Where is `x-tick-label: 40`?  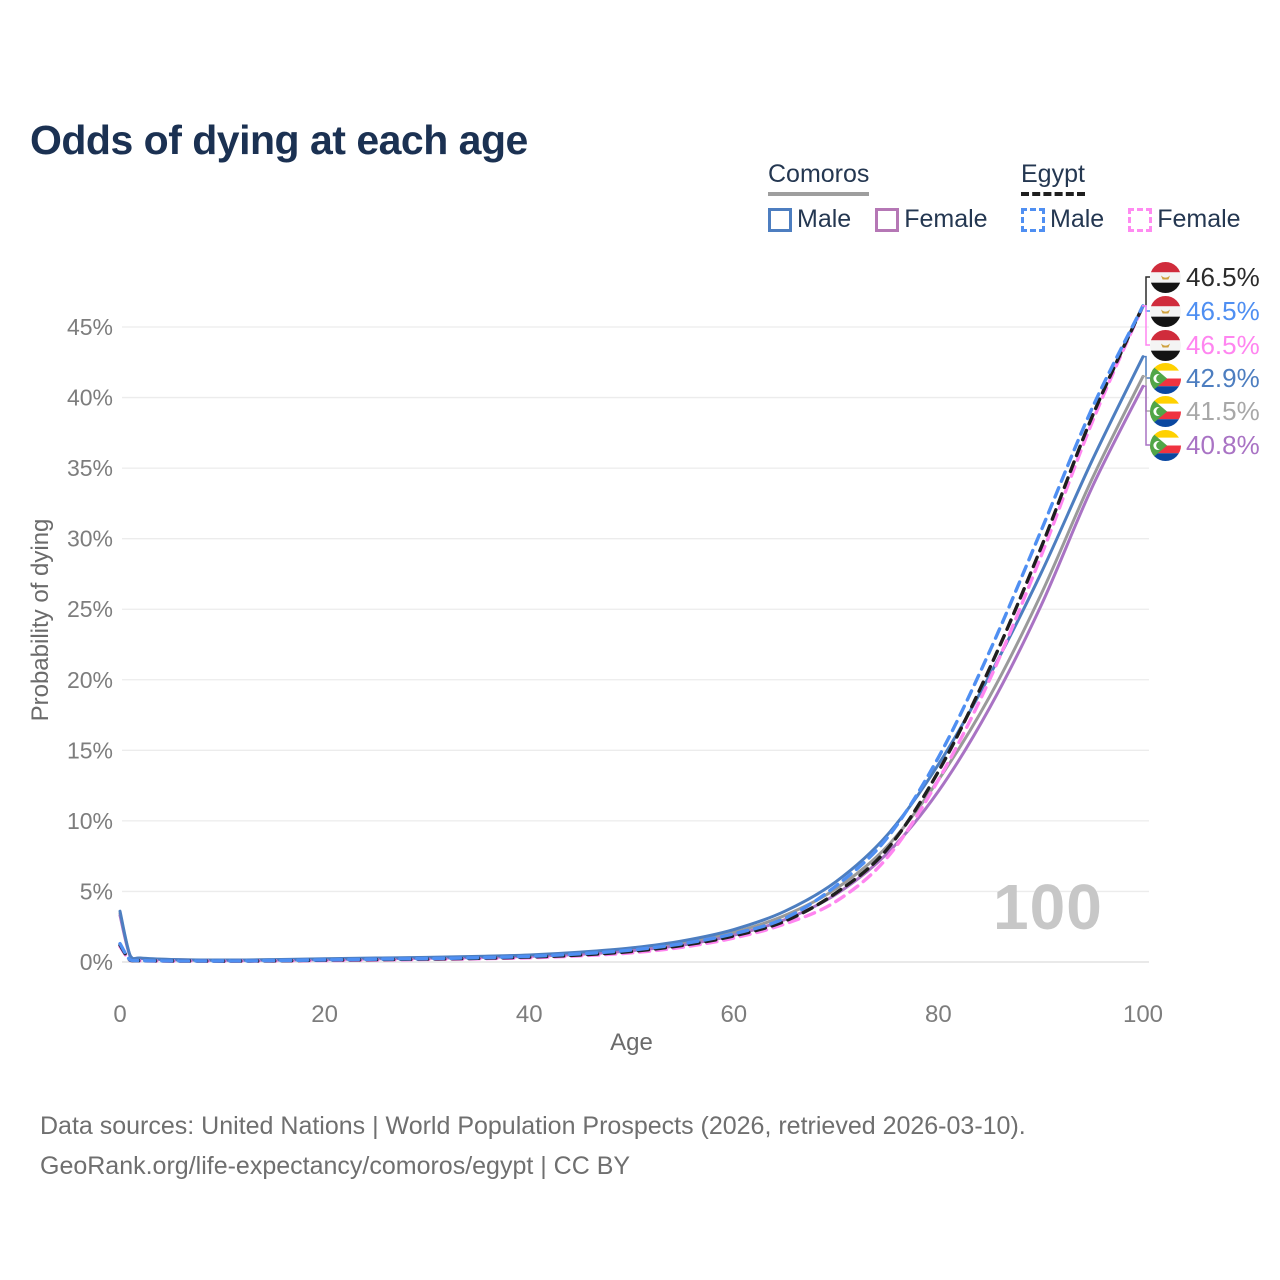
x-tick-label: 40 is located at coordinates (529, 1014).